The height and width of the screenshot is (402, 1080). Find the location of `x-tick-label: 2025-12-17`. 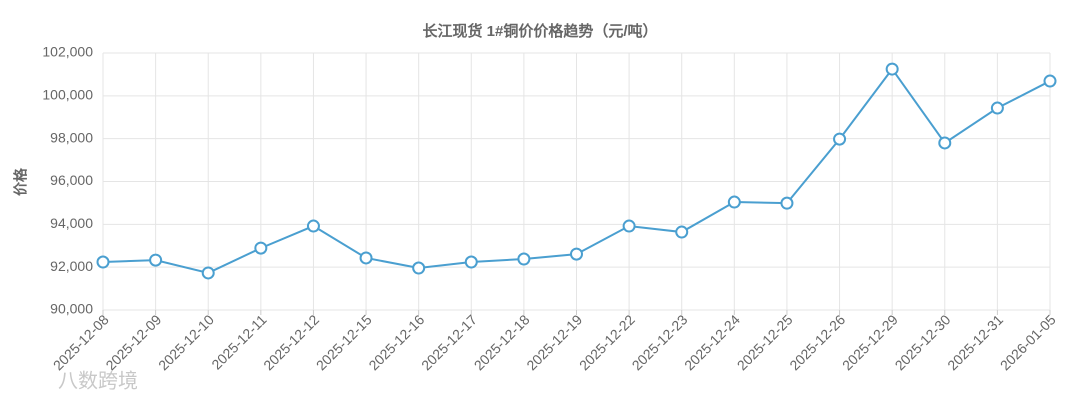

x-tick-label: 2025-12-17 is located at coordinates (449, 342).